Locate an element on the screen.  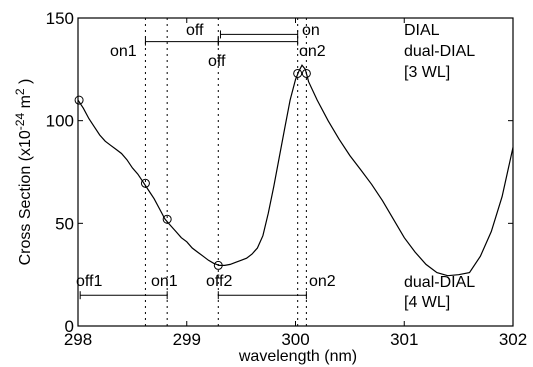
x-tick-label: 299 is located at coordinates (187, 339).